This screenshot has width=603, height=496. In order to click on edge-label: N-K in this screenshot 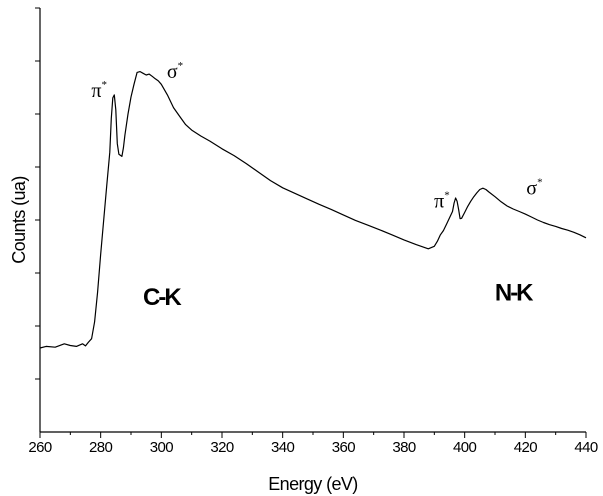, I will do `click(514, 293)`.